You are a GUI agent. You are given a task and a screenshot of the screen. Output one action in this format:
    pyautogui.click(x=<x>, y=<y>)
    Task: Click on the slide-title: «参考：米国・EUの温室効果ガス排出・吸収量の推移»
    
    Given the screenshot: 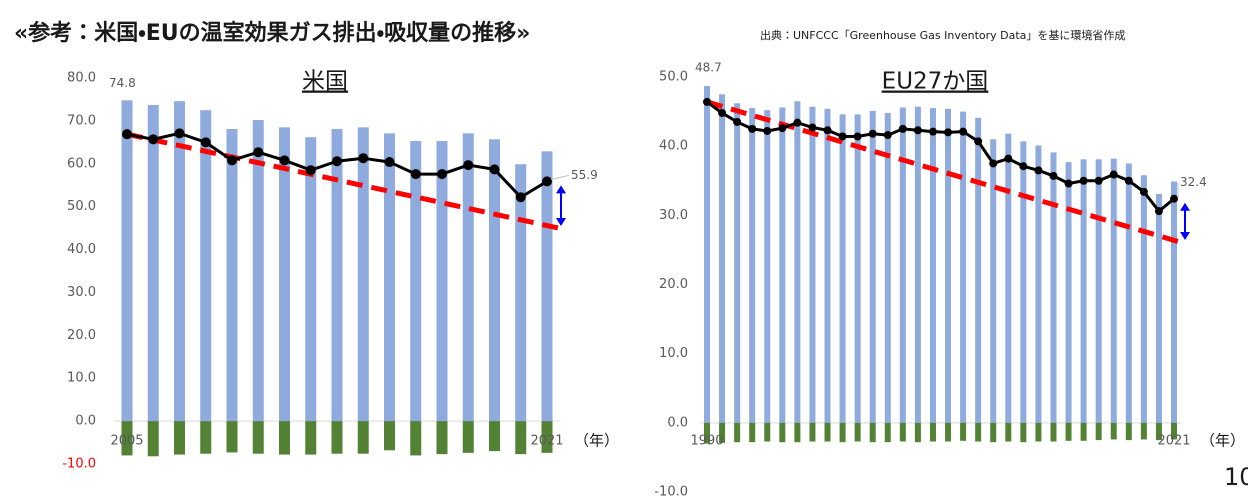 What is the action you would take?
    pyautogui.click(x=272, y=33)
    